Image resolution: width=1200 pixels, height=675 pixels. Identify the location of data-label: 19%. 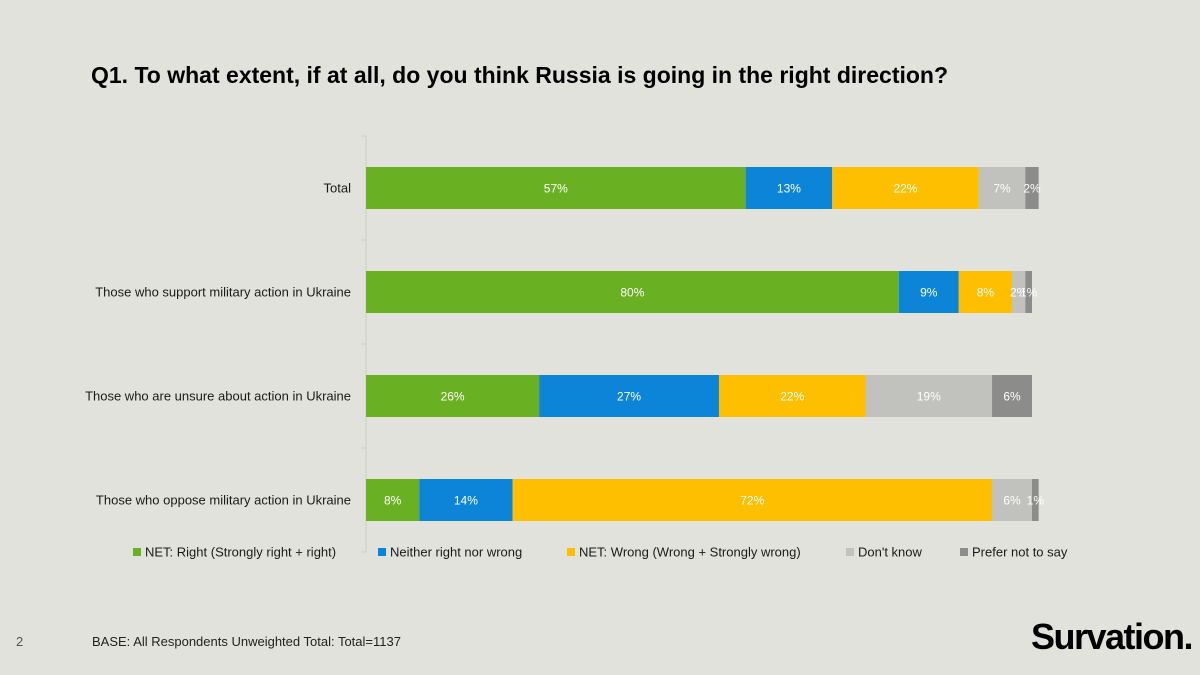
(929, 397).